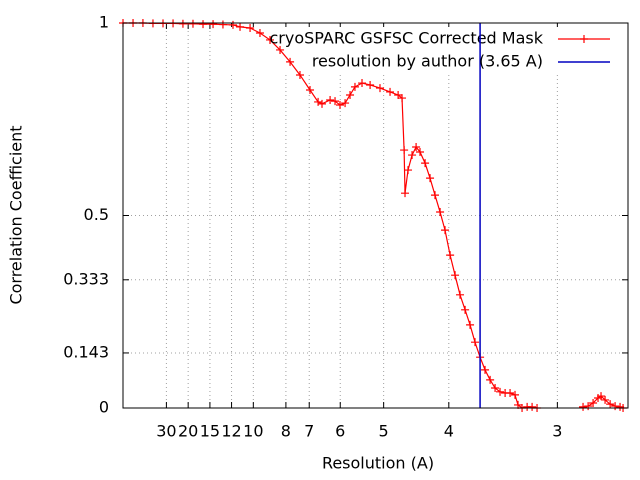  Describe the element at coordinates (231, 431) in the screenshot. I see `x-tick-label: 12` at that location.